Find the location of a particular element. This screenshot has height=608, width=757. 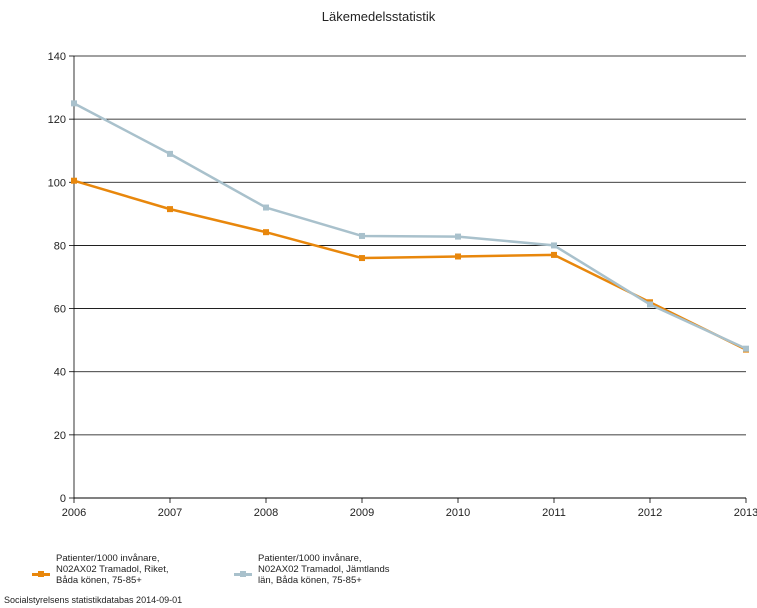

y-tick-label-140: 140 is located at coordinates (57, 57).